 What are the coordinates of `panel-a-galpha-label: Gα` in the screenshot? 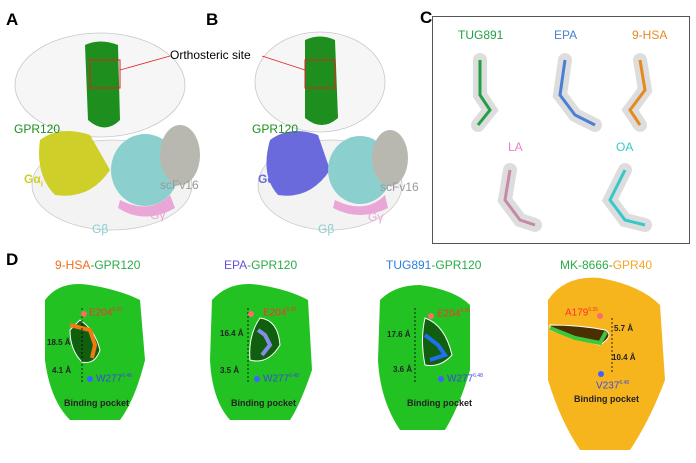 It's located at (32, 179).